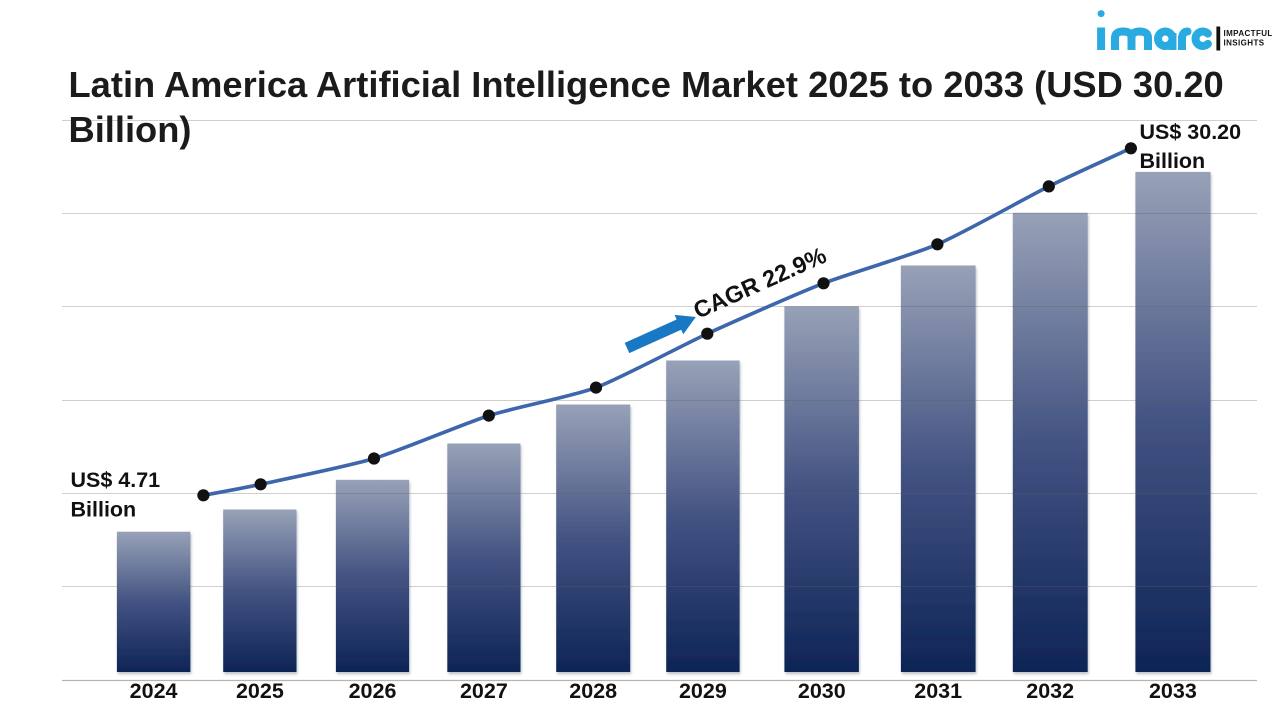 The height and width of the screenshot is (720, 1280). Describe the element at coordinates (130, 129) in the screenshot. I see `svg-text: Billion)` at that location.